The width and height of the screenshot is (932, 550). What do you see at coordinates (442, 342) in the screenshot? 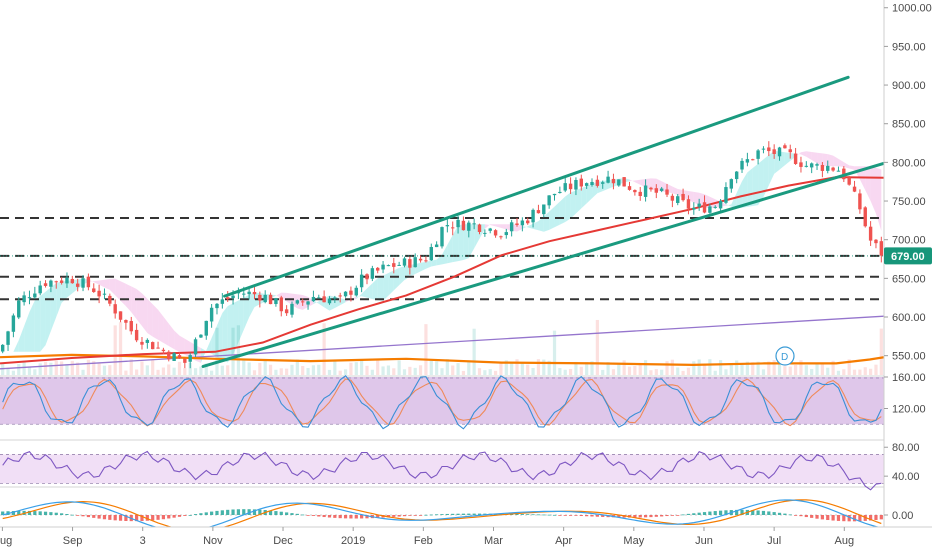
I see `purple-ma-line` at bounding box center [442, 342].